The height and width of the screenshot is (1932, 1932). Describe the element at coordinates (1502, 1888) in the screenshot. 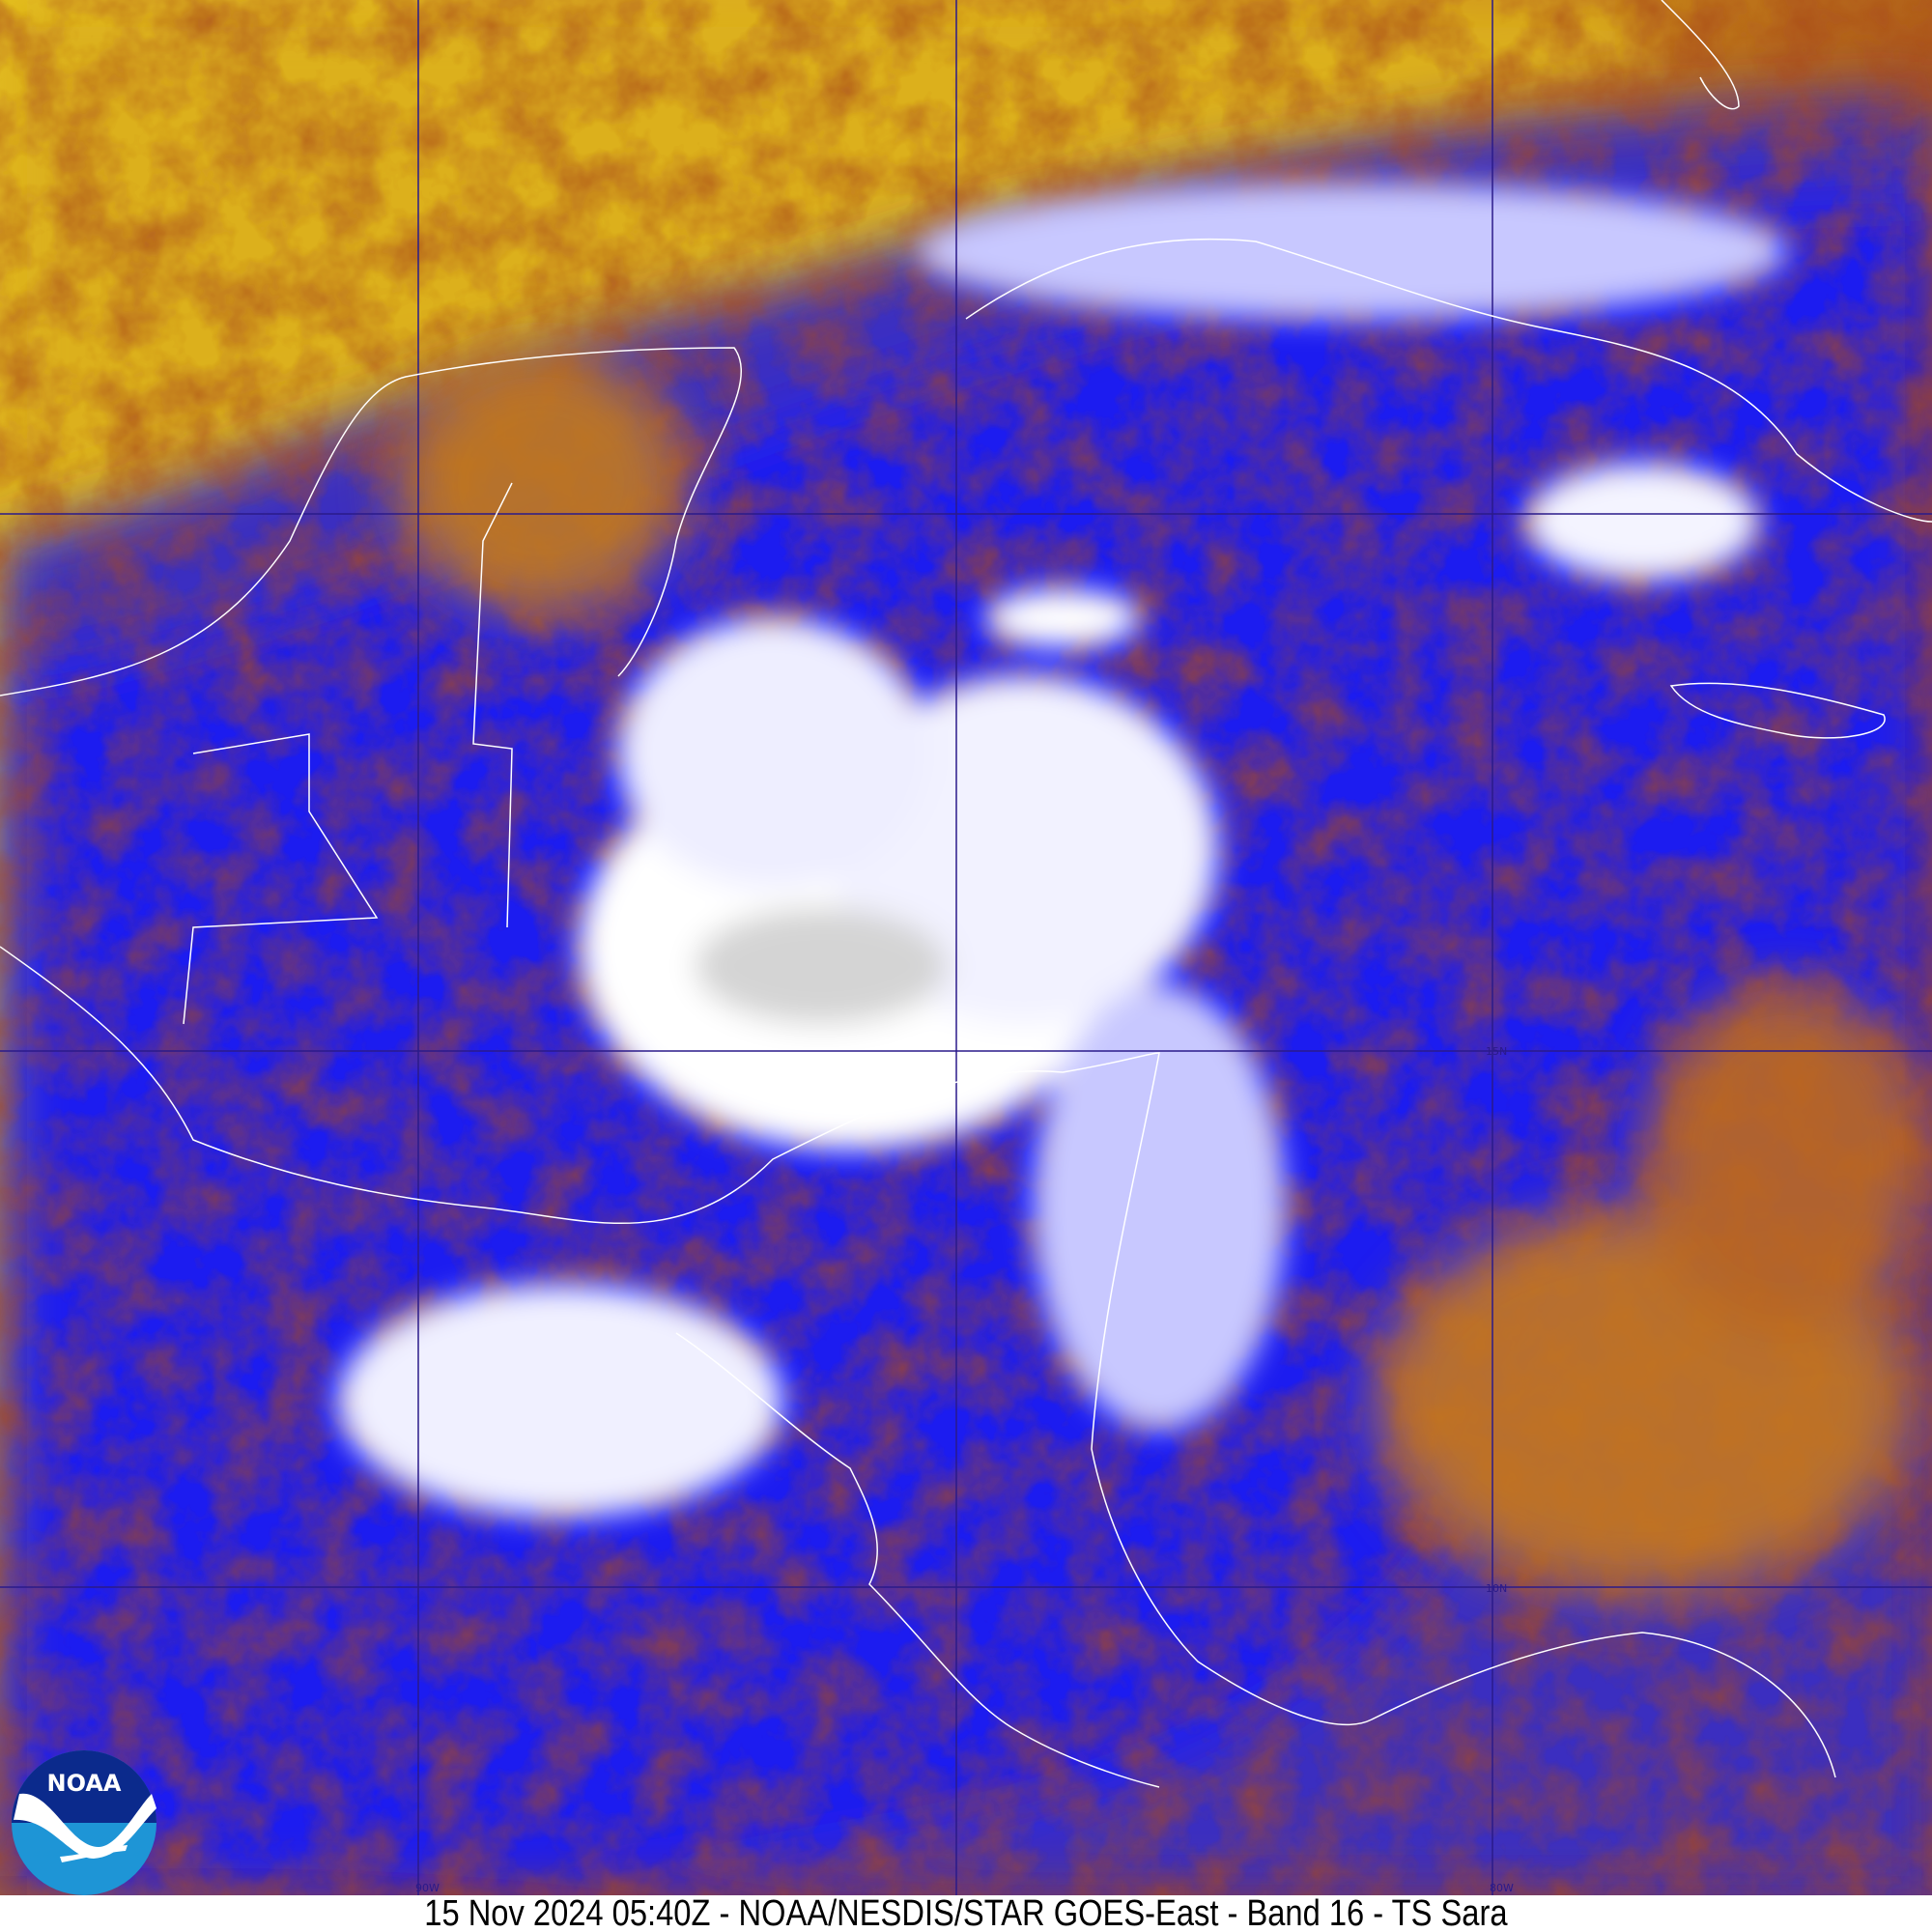

I see `grid-label-80w: 80W` at that location.